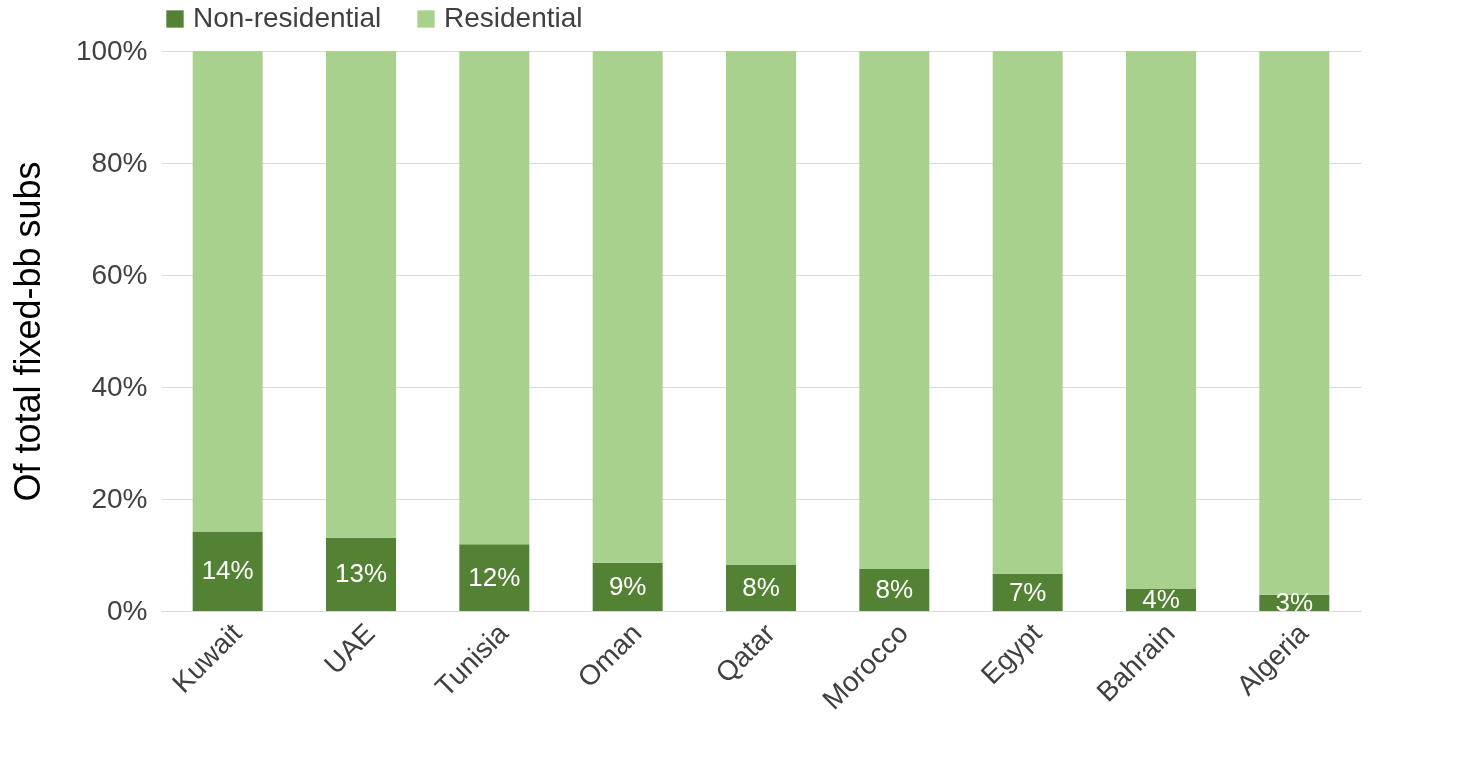 The image size is (1470, 765). What do you see at coordinates (1027, 591) in the screenshot?
I see `data-label: 7%` at bounding box center [1027, 591].